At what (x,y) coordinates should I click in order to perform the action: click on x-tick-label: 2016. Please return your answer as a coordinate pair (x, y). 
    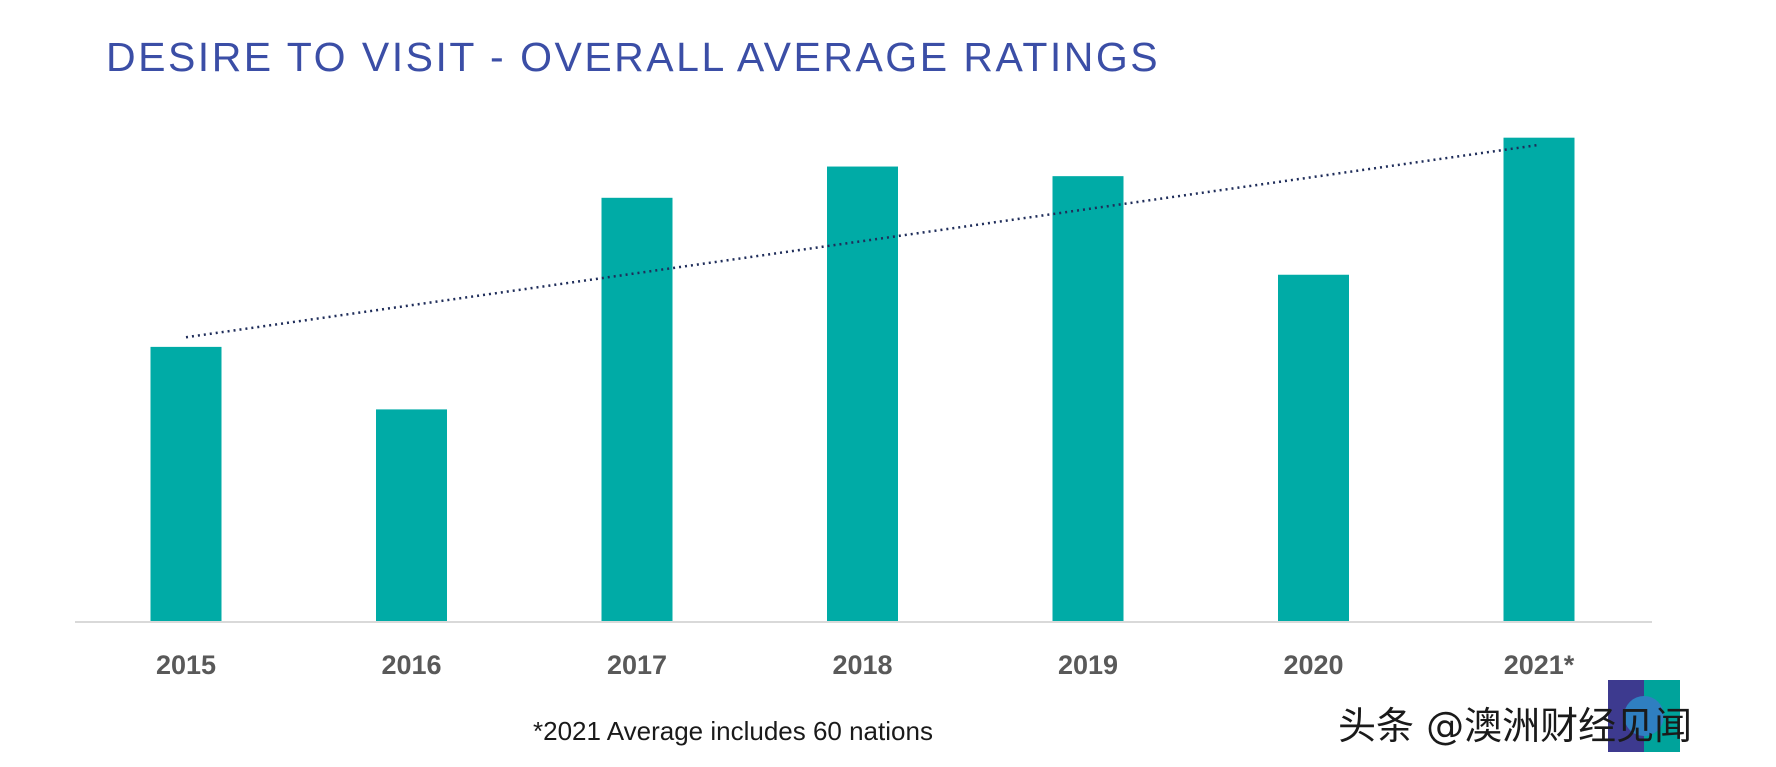
    Looking at the image, I should click on (411, 665).